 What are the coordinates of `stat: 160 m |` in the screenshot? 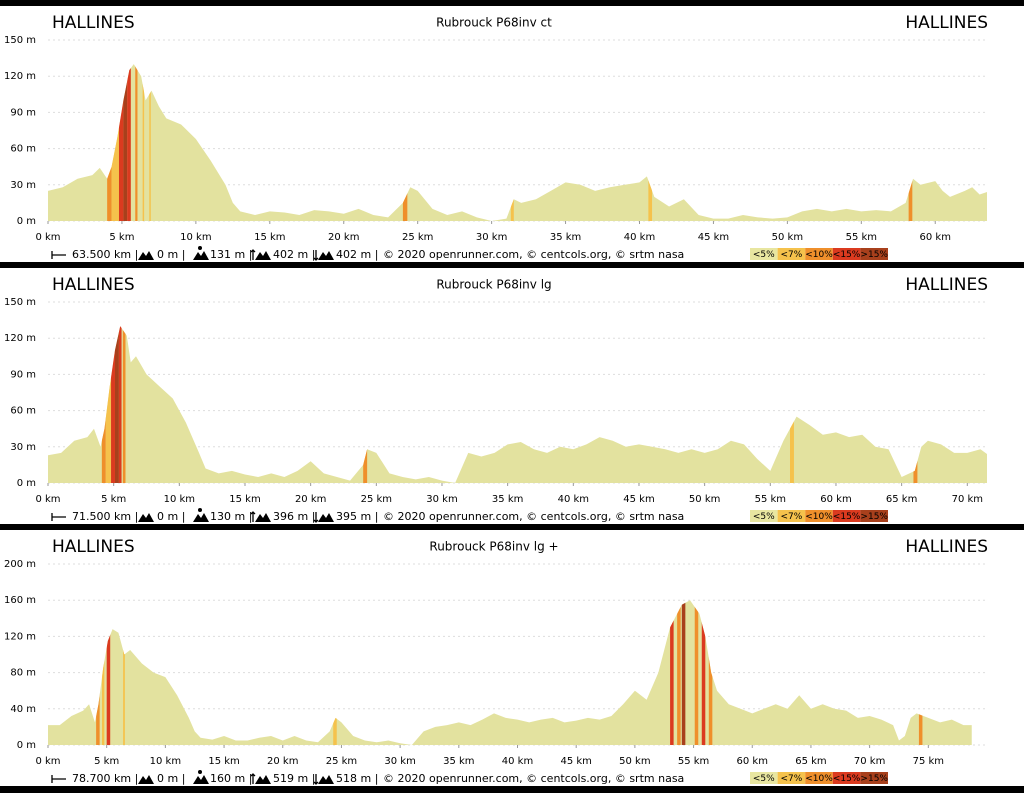 It's located at (231, 778).